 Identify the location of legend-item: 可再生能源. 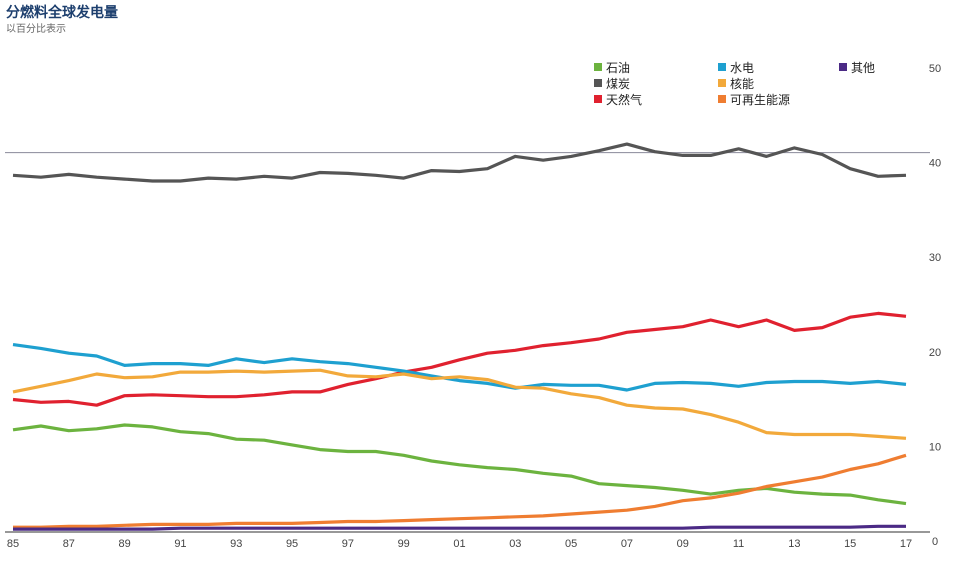
(754, 100).